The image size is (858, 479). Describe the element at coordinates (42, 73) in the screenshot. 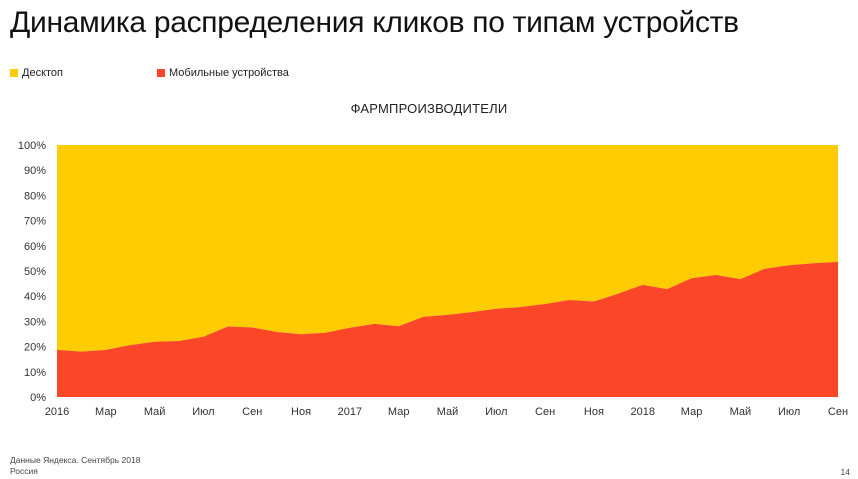

I see `legend-label-desktop: Десктоп` at that location.